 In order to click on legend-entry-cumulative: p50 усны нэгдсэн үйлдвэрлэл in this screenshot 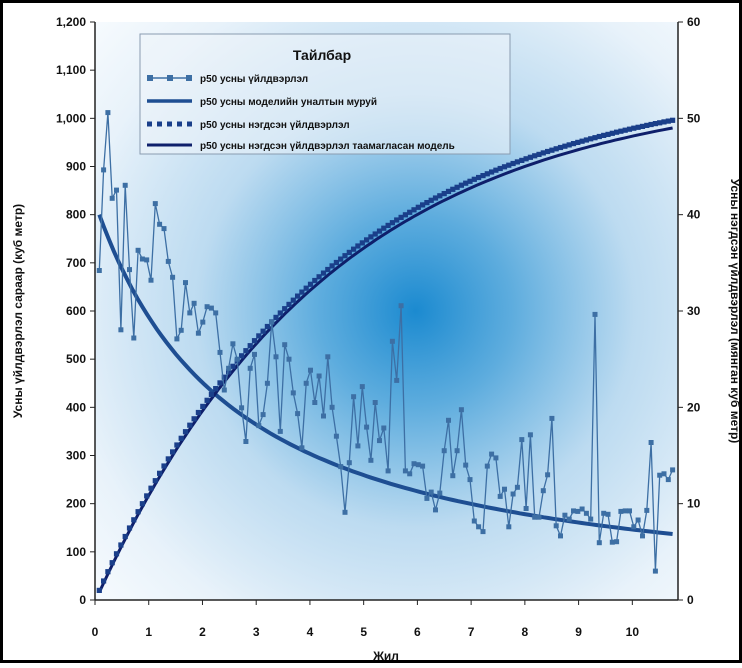, I will do `click(275, 125)`.